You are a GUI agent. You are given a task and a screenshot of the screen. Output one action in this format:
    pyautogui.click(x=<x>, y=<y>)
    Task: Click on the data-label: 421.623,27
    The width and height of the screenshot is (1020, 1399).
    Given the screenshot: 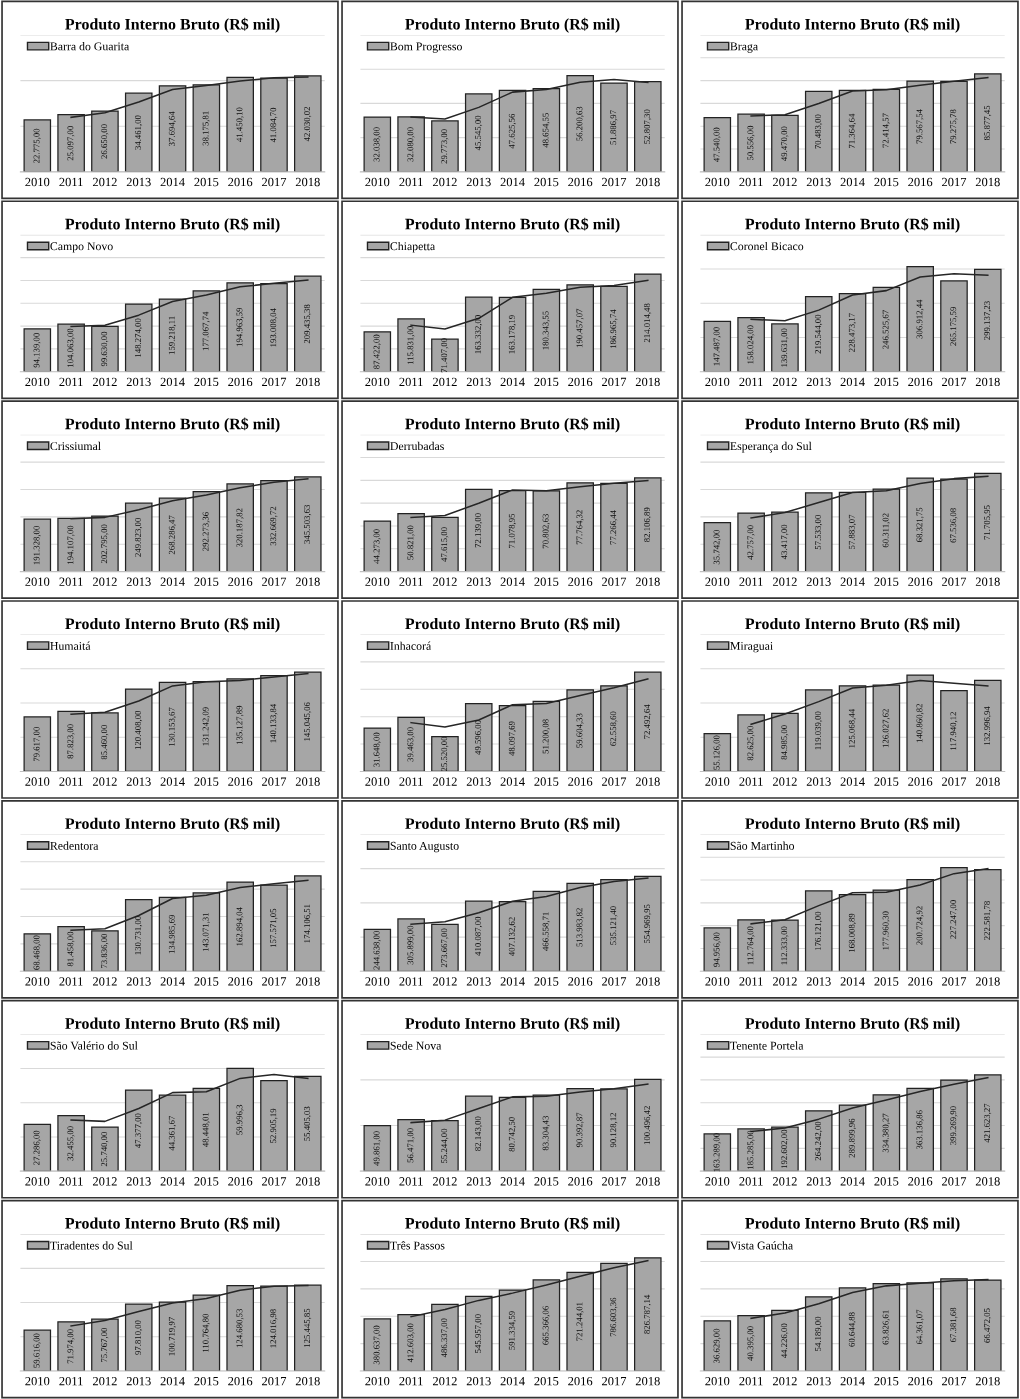 What is the action you would take?
    pyautogui.click(x=988, y=1123)
    